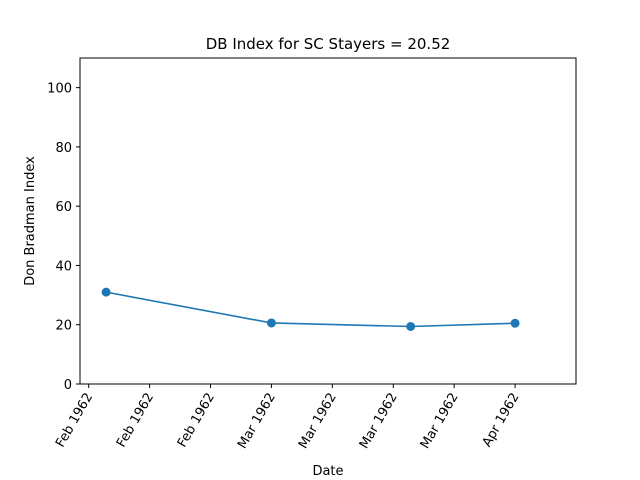  Describe the element at coordinates (63, 237) in the screenshot. I see `y-axis-ticks: 0 20 40 60 80 100` at that location.